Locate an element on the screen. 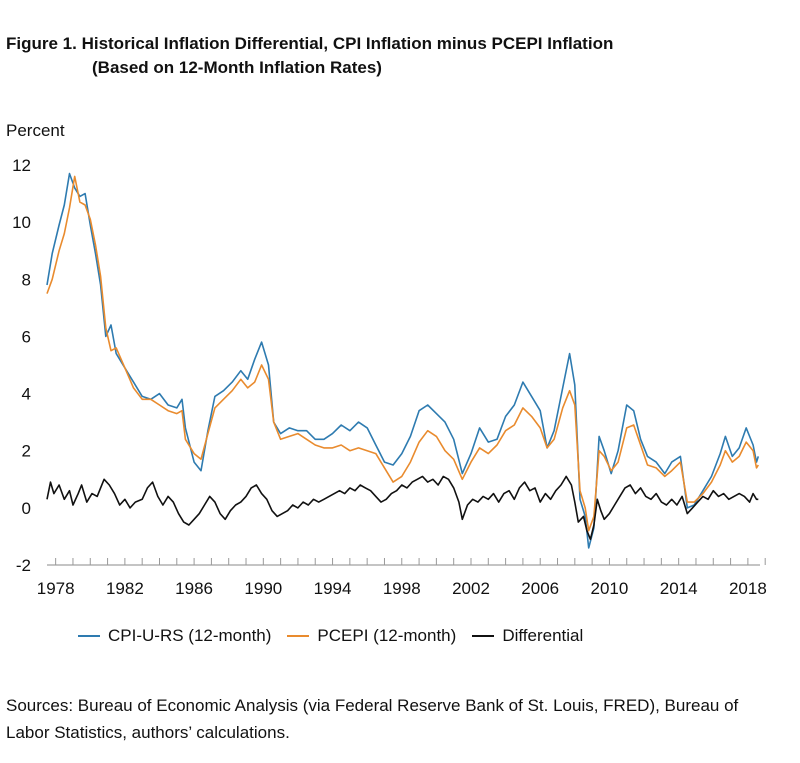  y-tick-label: -2 is located at coordinates (23, 565).